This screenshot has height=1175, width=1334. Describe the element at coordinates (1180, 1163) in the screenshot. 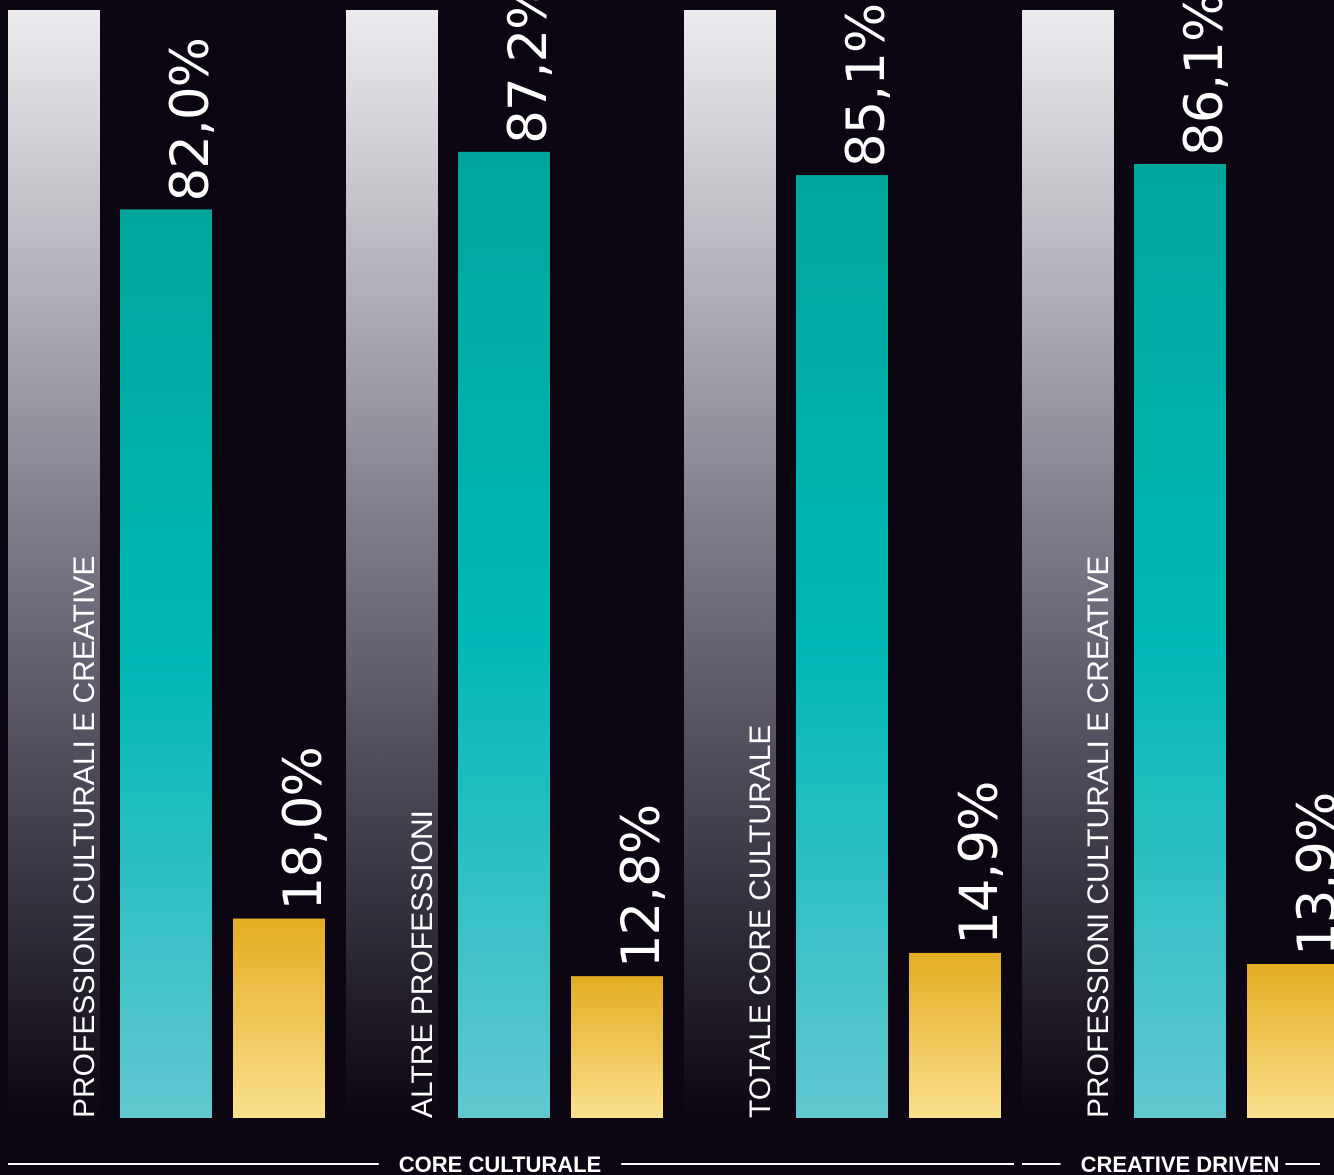

I see `group-label-2: CREATIVE DRIVEN` at that location.